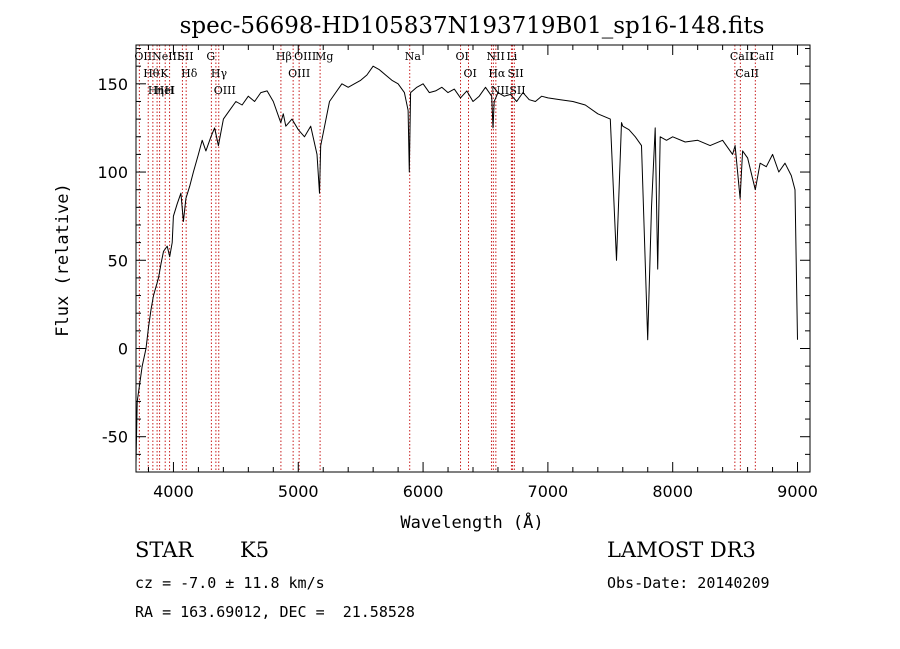 Image resolution: width=900 pixels, height=649 pixels. What do you see at coordinates (143, 56) in the screenshot?
I see `line-label: OII` at bounding box center [143, 56].